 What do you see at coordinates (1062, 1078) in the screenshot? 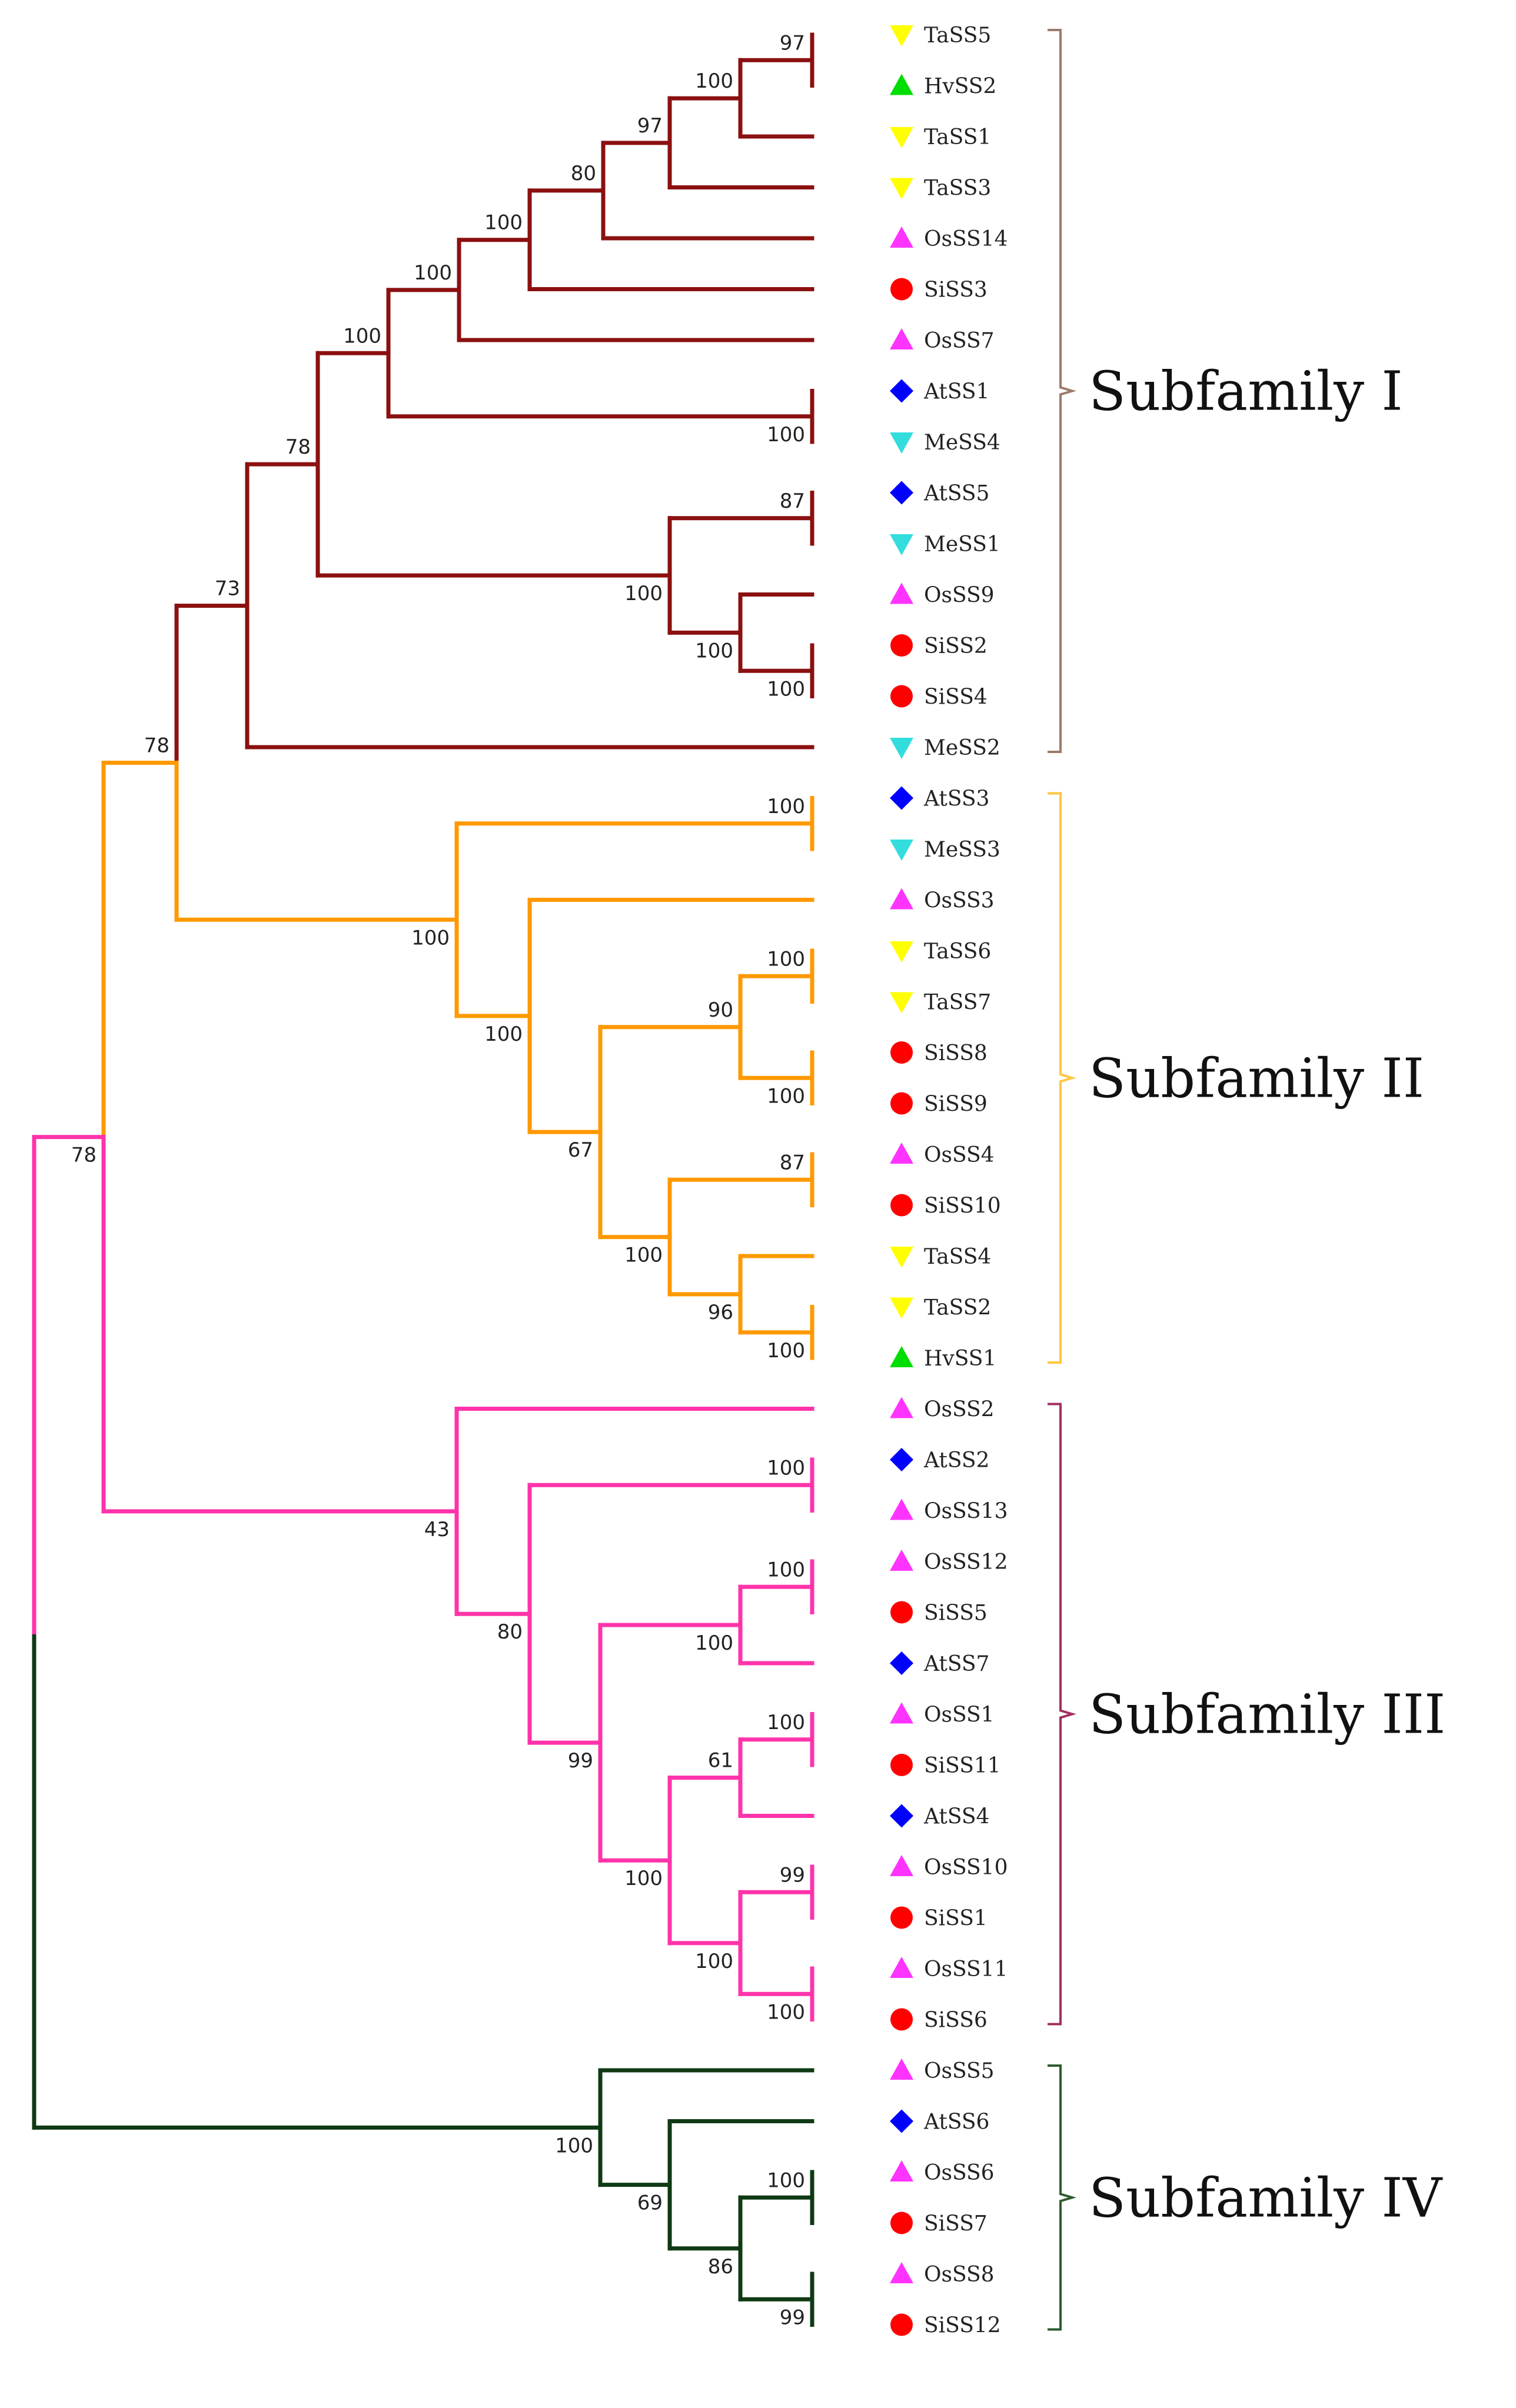
I see `subfamily-bracket-ii` at bounding box center [1062, 1078].